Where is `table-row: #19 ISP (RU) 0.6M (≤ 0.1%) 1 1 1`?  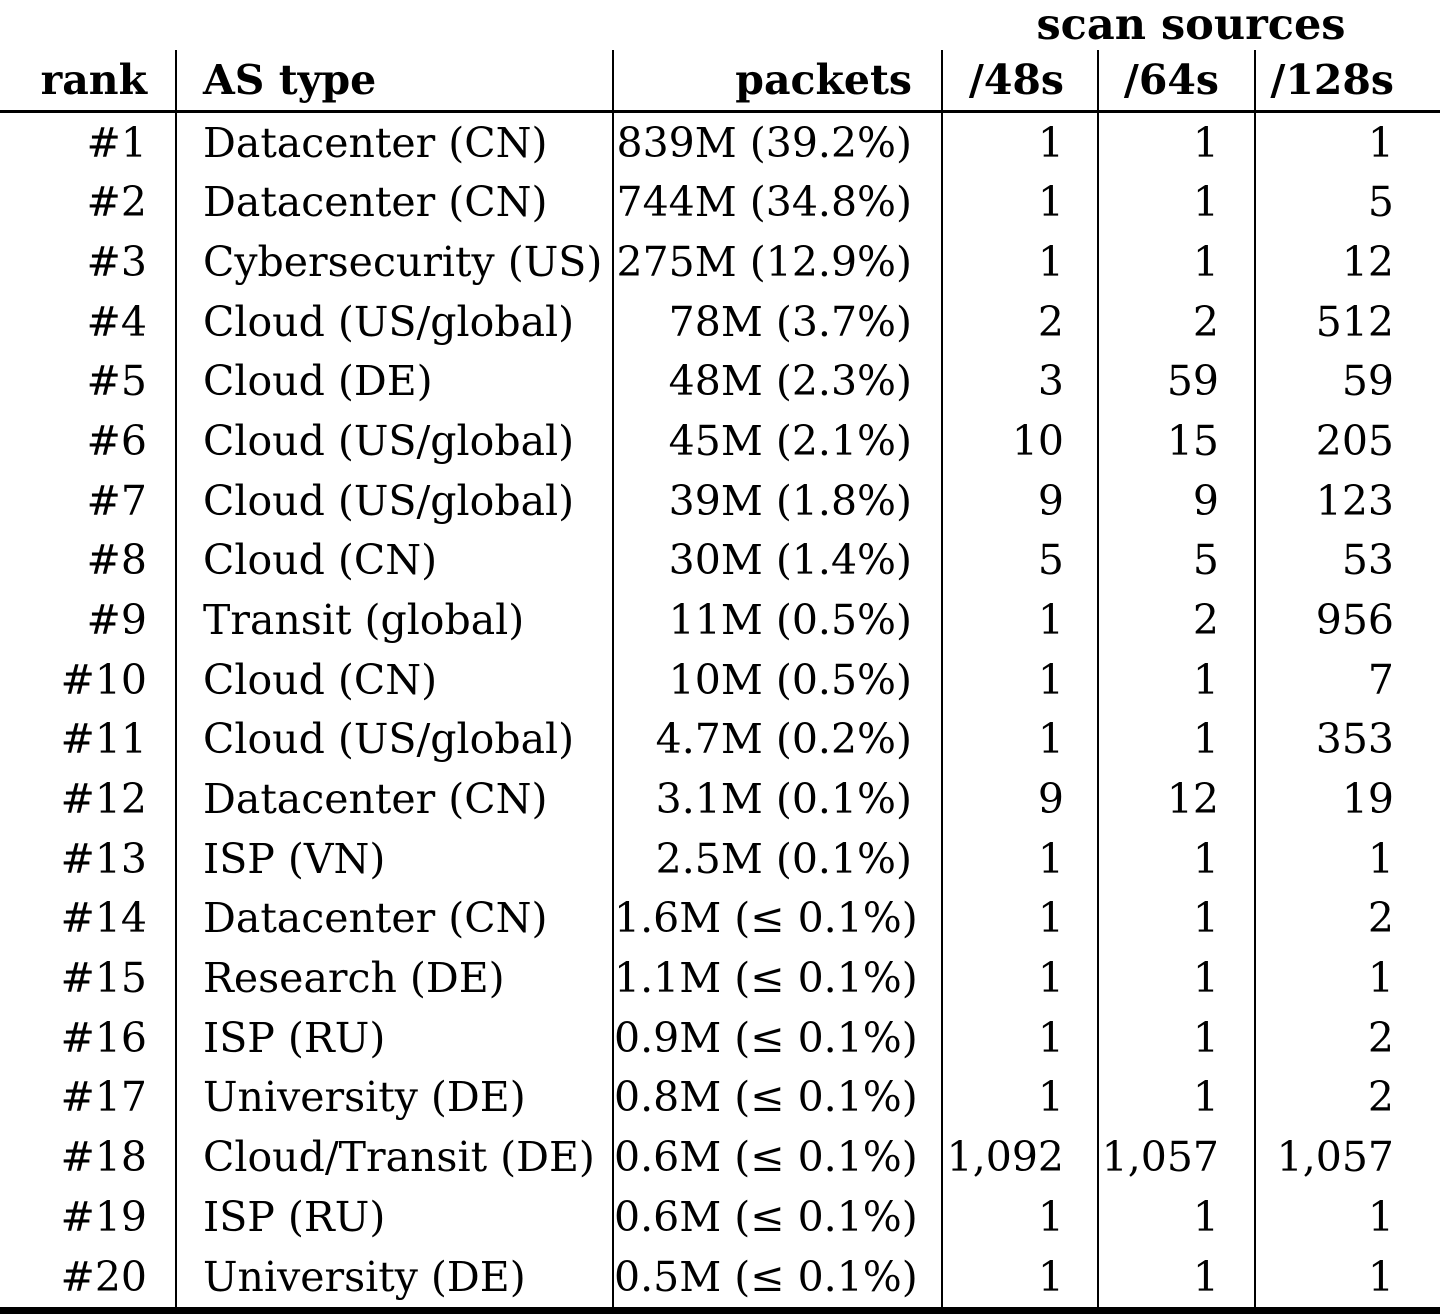
table-row: #19 ISP (RU) 0.6M (≤ 0.1%) 1 1 1 is located at coordinates (720, 1216).